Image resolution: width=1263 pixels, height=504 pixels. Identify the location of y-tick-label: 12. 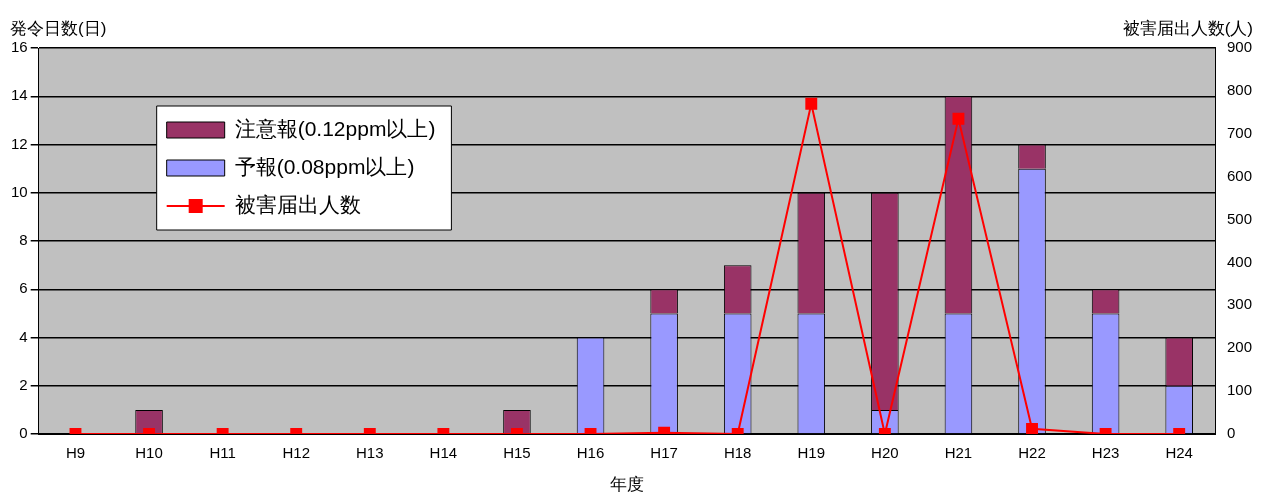
(19, 143).